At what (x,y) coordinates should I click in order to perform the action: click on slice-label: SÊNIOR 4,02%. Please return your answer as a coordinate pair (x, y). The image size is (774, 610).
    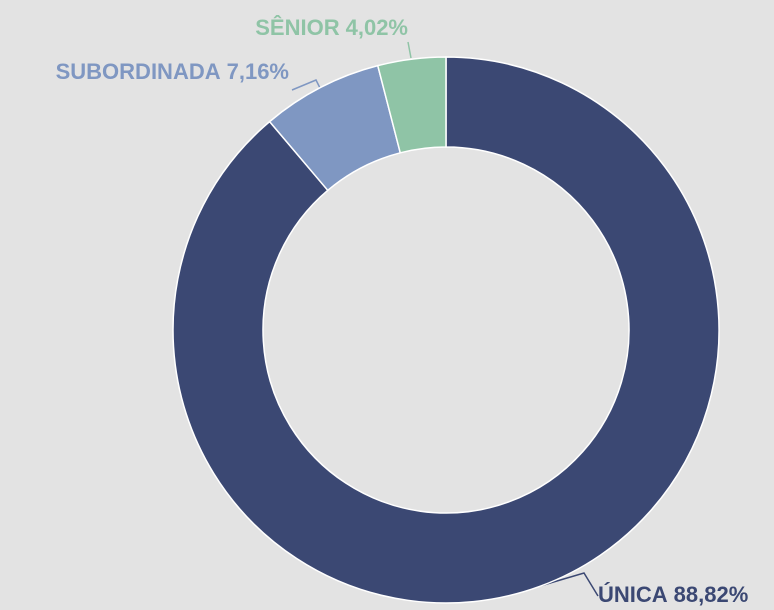
    Looking at the image, I should click on (331, 27).